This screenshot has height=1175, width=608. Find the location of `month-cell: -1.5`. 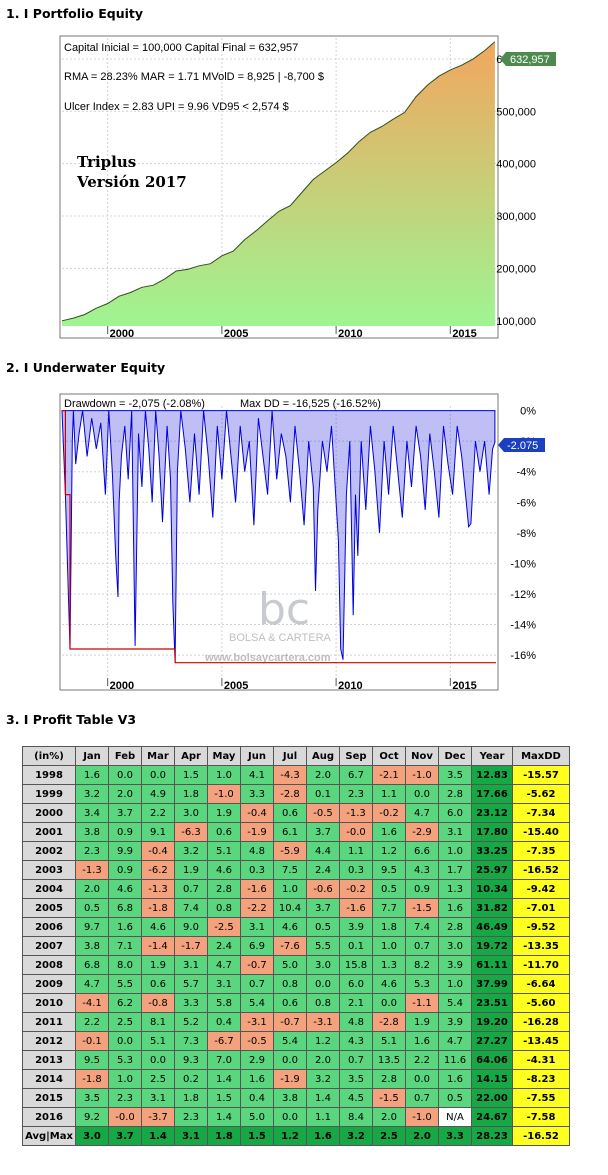

month-cell: -1.5 is located at coordinates (422, 908).